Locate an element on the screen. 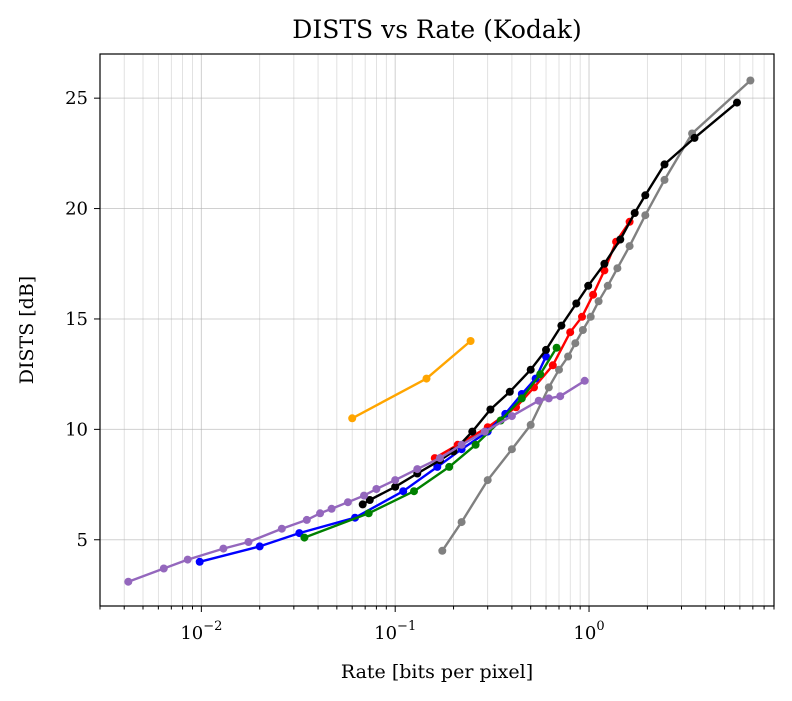  x-axis-label: Rate [bits per pixel] is located at coordinates (437, 672).